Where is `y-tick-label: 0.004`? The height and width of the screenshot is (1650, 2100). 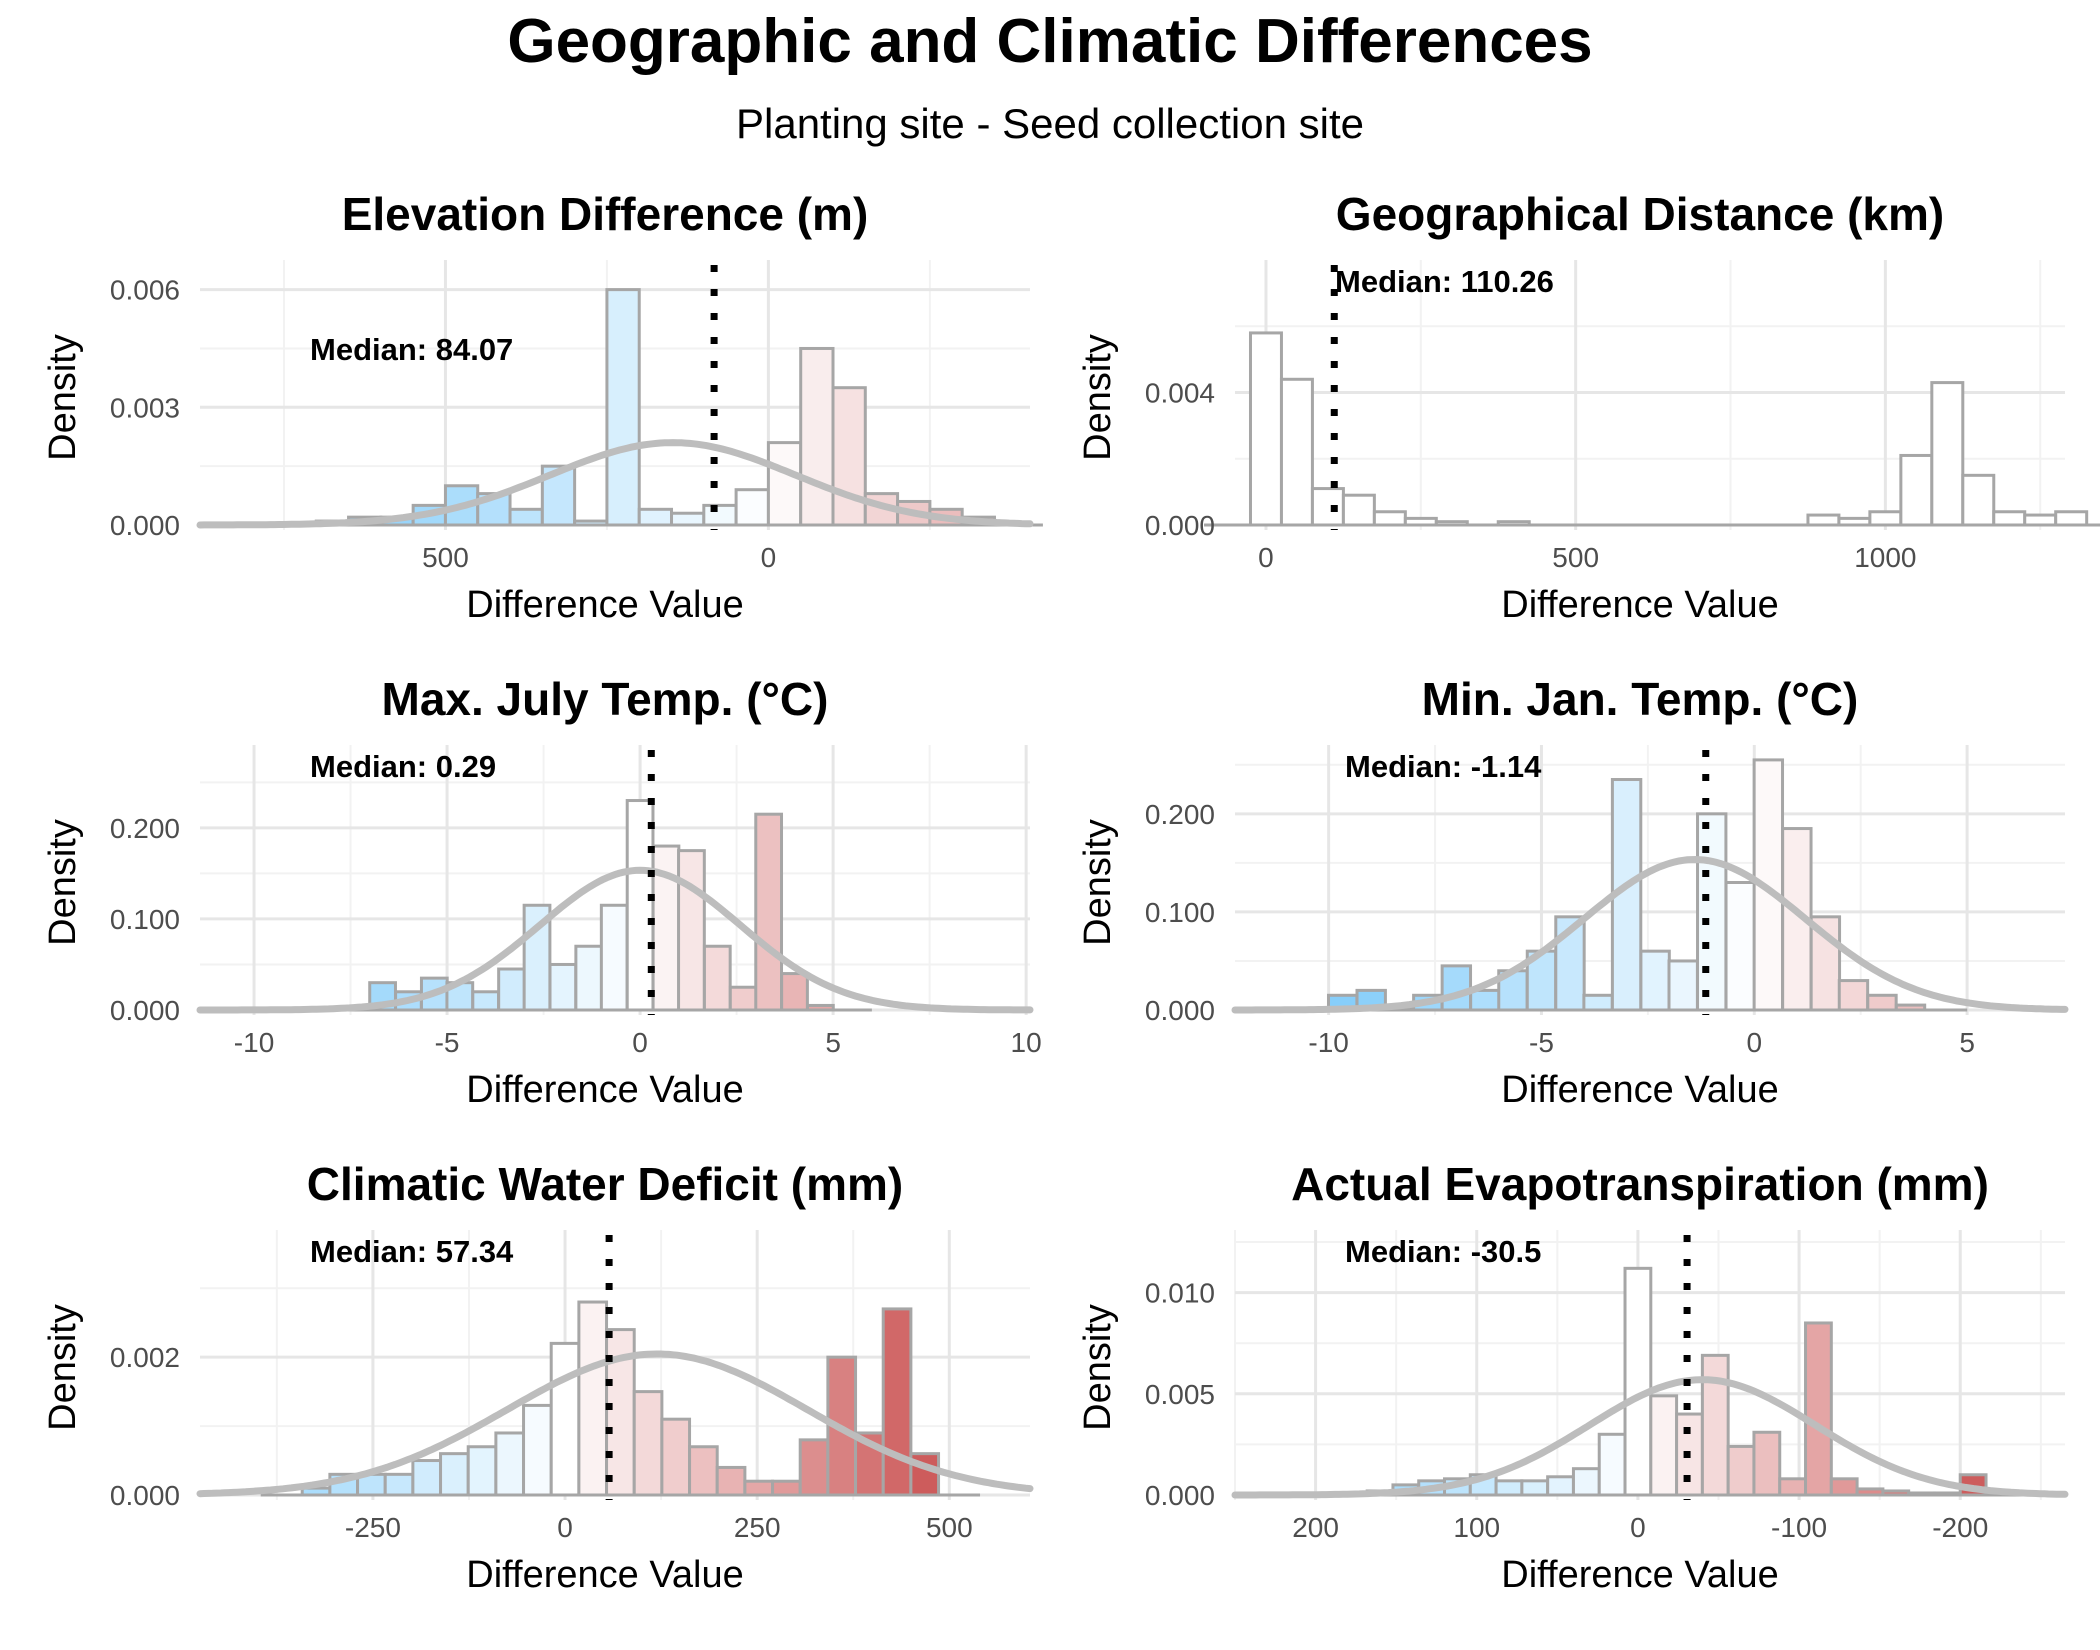
y-tick-label: 0.004 is located at coordinates (1180, 393).